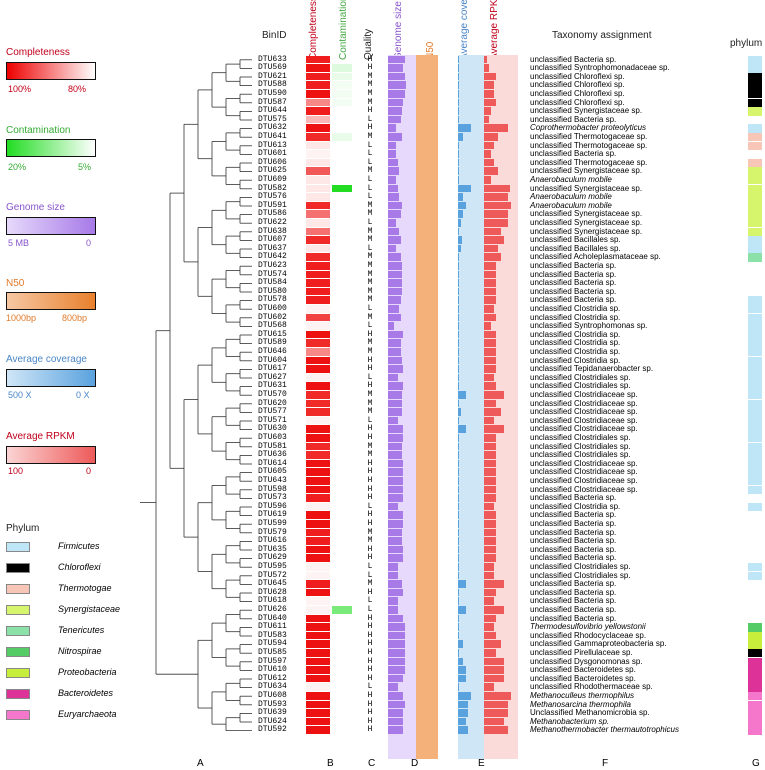  Describe the element at coordinates (272, 377) in the screenshot. I see `bin-id: DTU627` at that location.